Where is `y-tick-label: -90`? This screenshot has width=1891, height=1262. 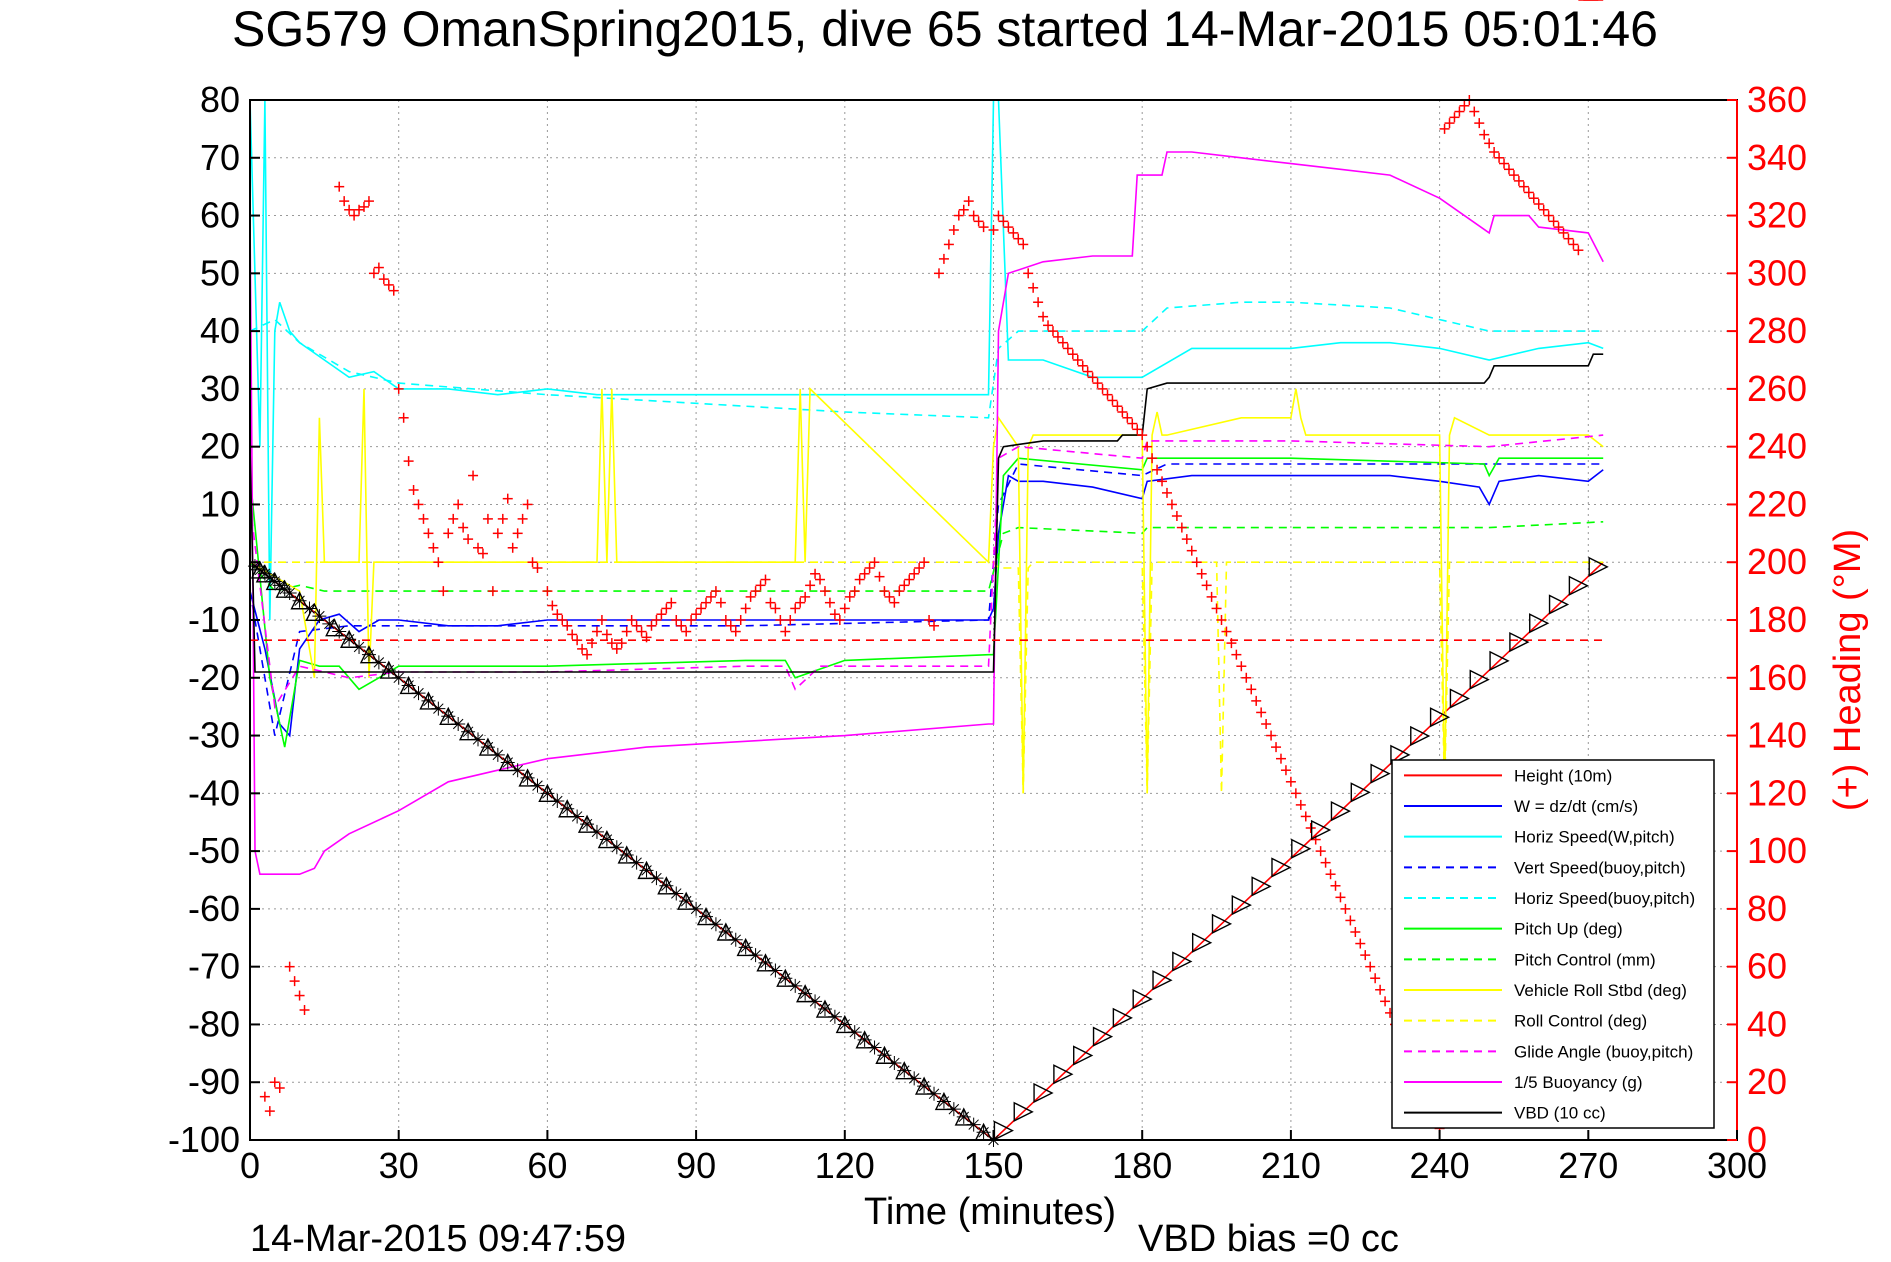
y-tick-label: -90 is located at coordinates (214, 1081).